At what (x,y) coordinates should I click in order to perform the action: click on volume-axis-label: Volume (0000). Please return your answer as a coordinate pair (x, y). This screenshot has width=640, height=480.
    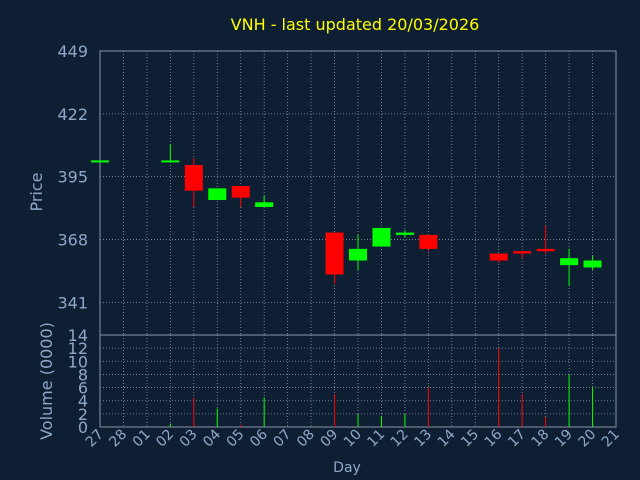
    Looking at the image, I should click on (46, 381).